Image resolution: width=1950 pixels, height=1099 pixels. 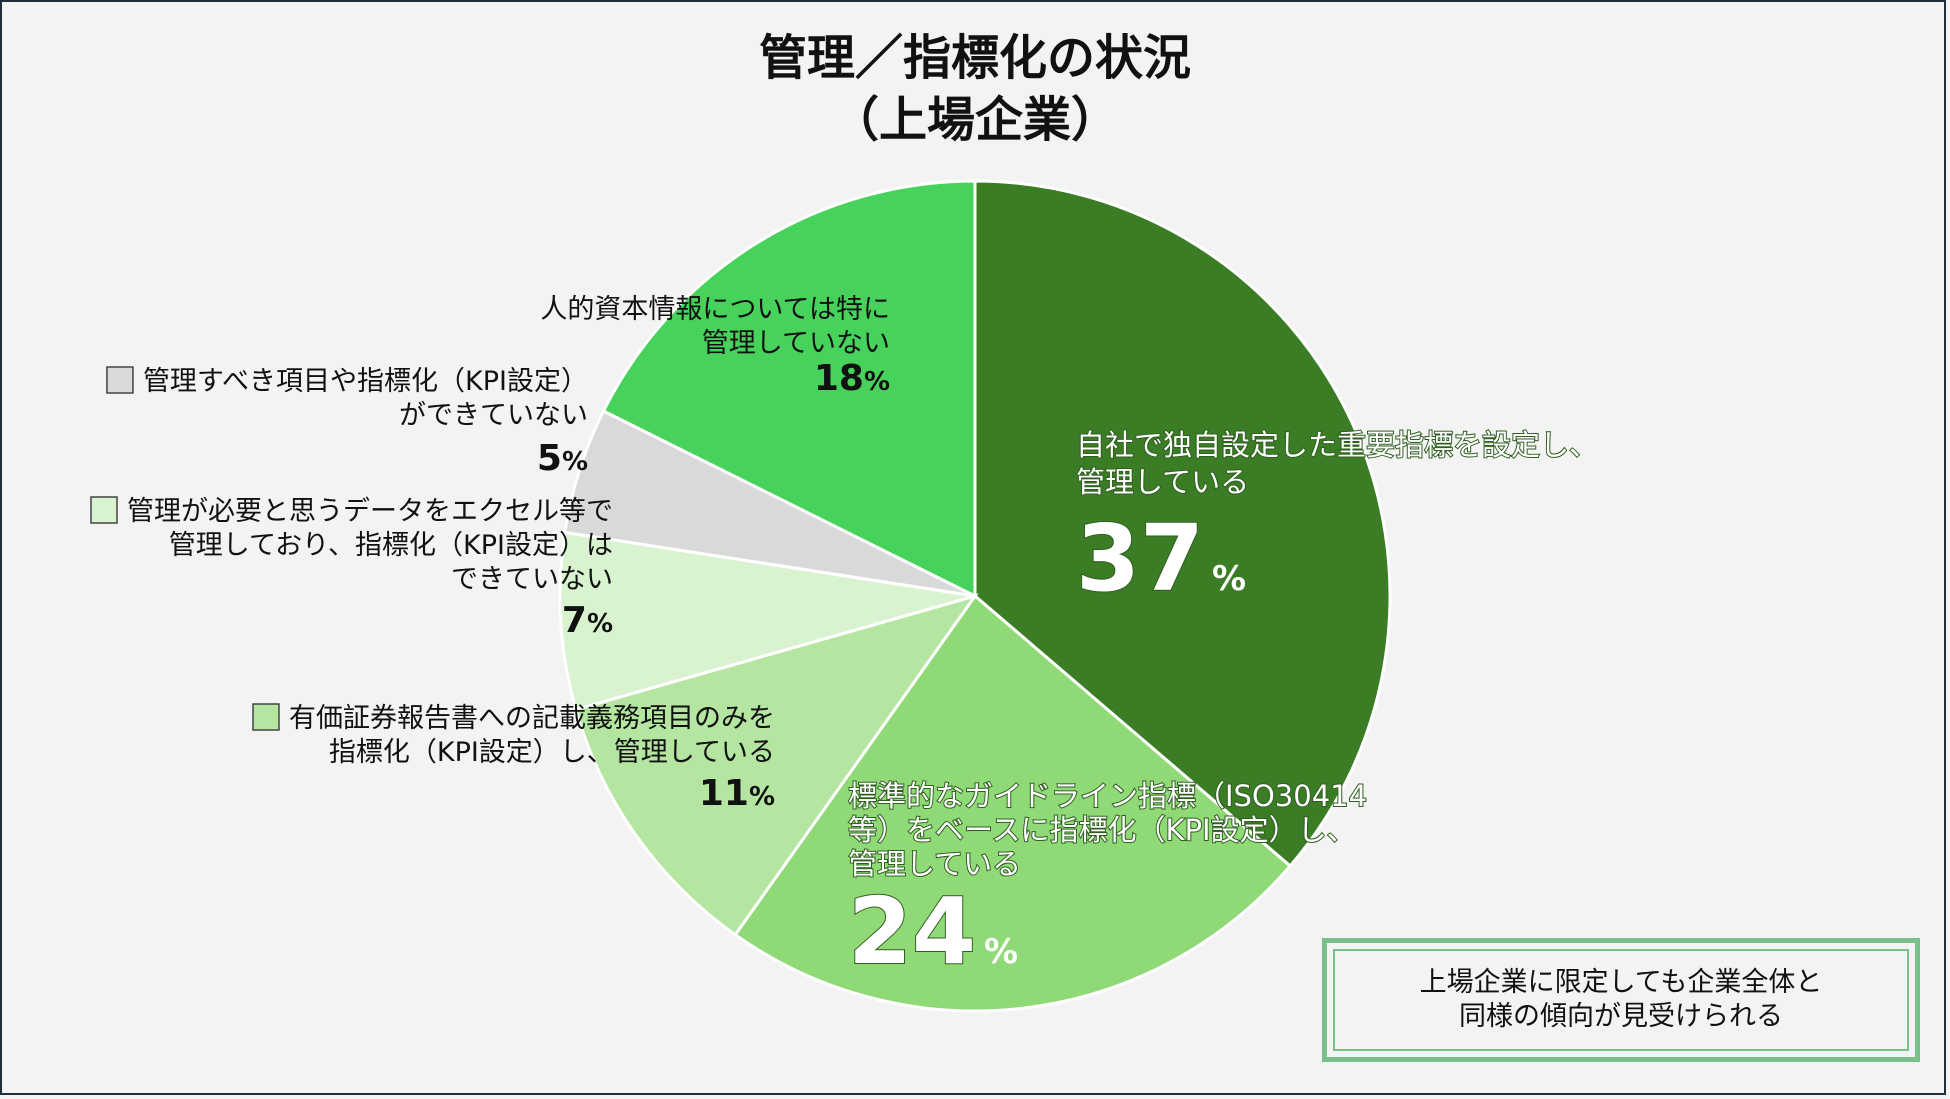 I want to click on slice-label-line: 管理すべき項目や指標化（KPI設定）, so click(x=365, y=381).